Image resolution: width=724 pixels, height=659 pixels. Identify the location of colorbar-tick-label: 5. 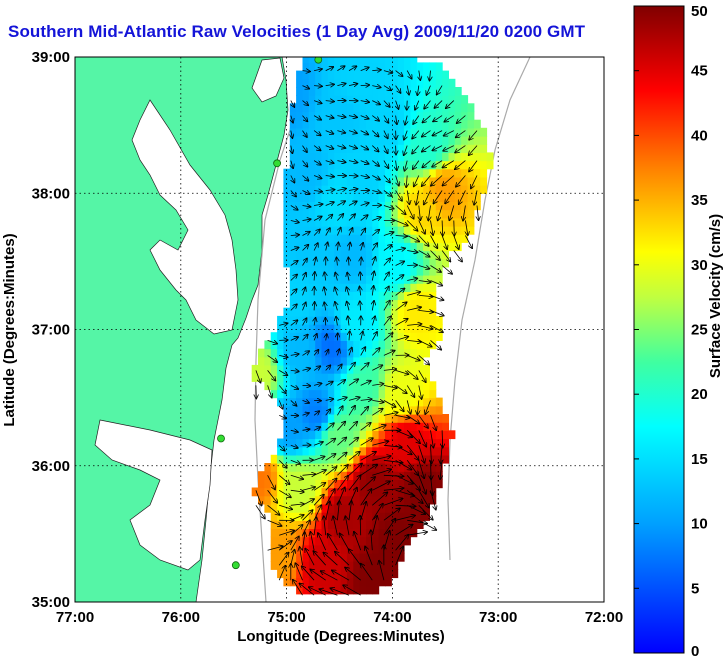
(695, 588).